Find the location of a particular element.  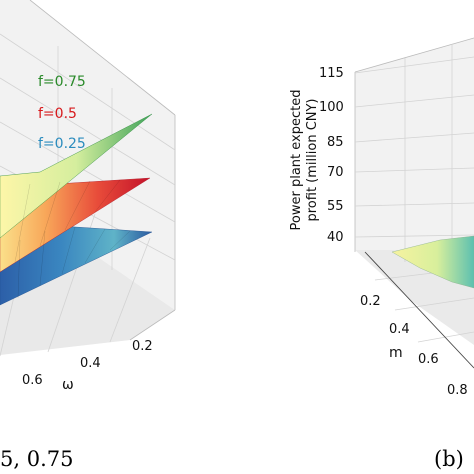

panel-b-ztick-2: 85 is located at coordinates (335, 142).